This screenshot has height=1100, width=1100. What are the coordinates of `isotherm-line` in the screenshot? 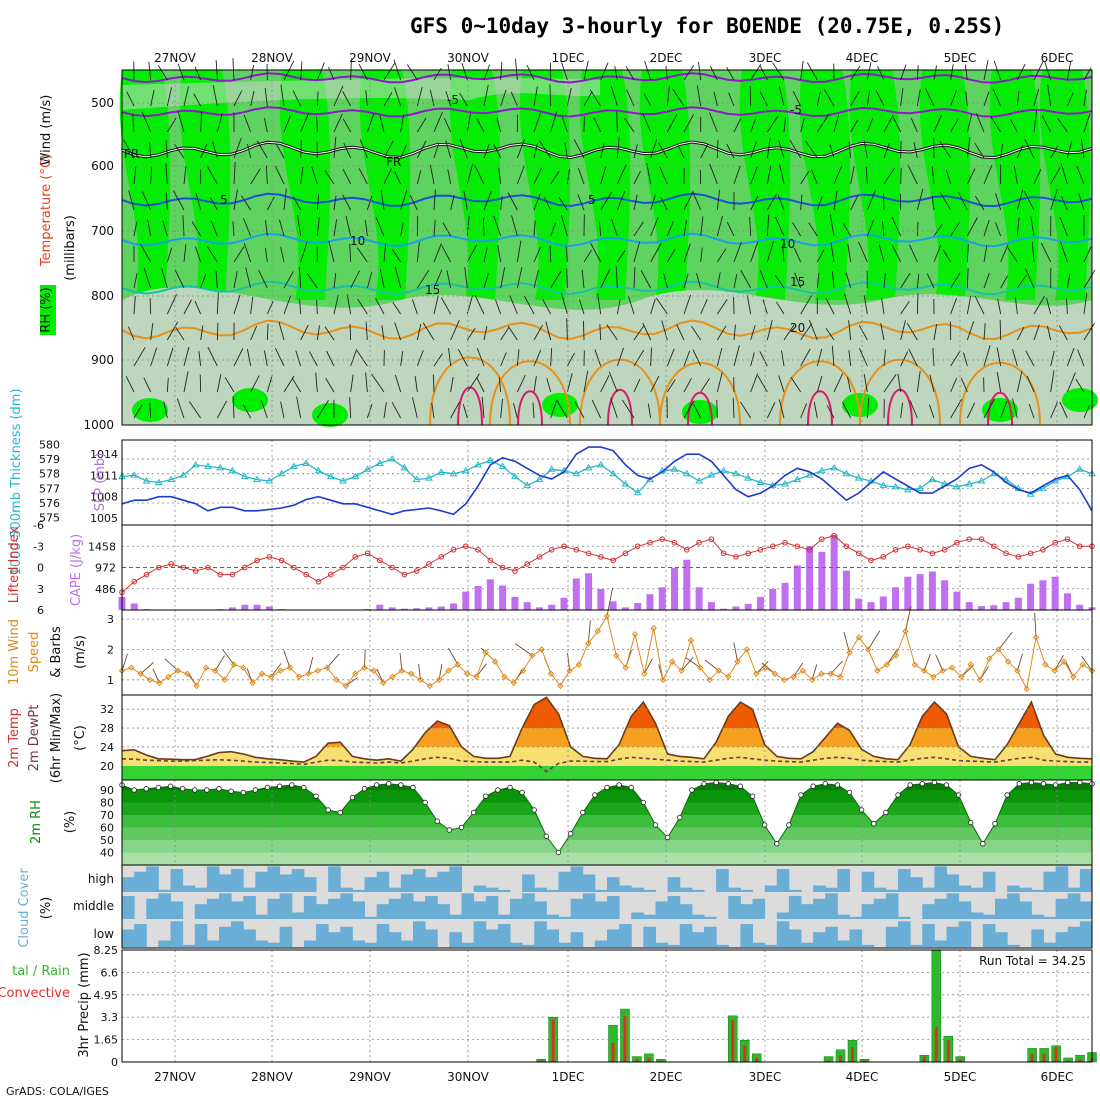 It's located at (530, 393).